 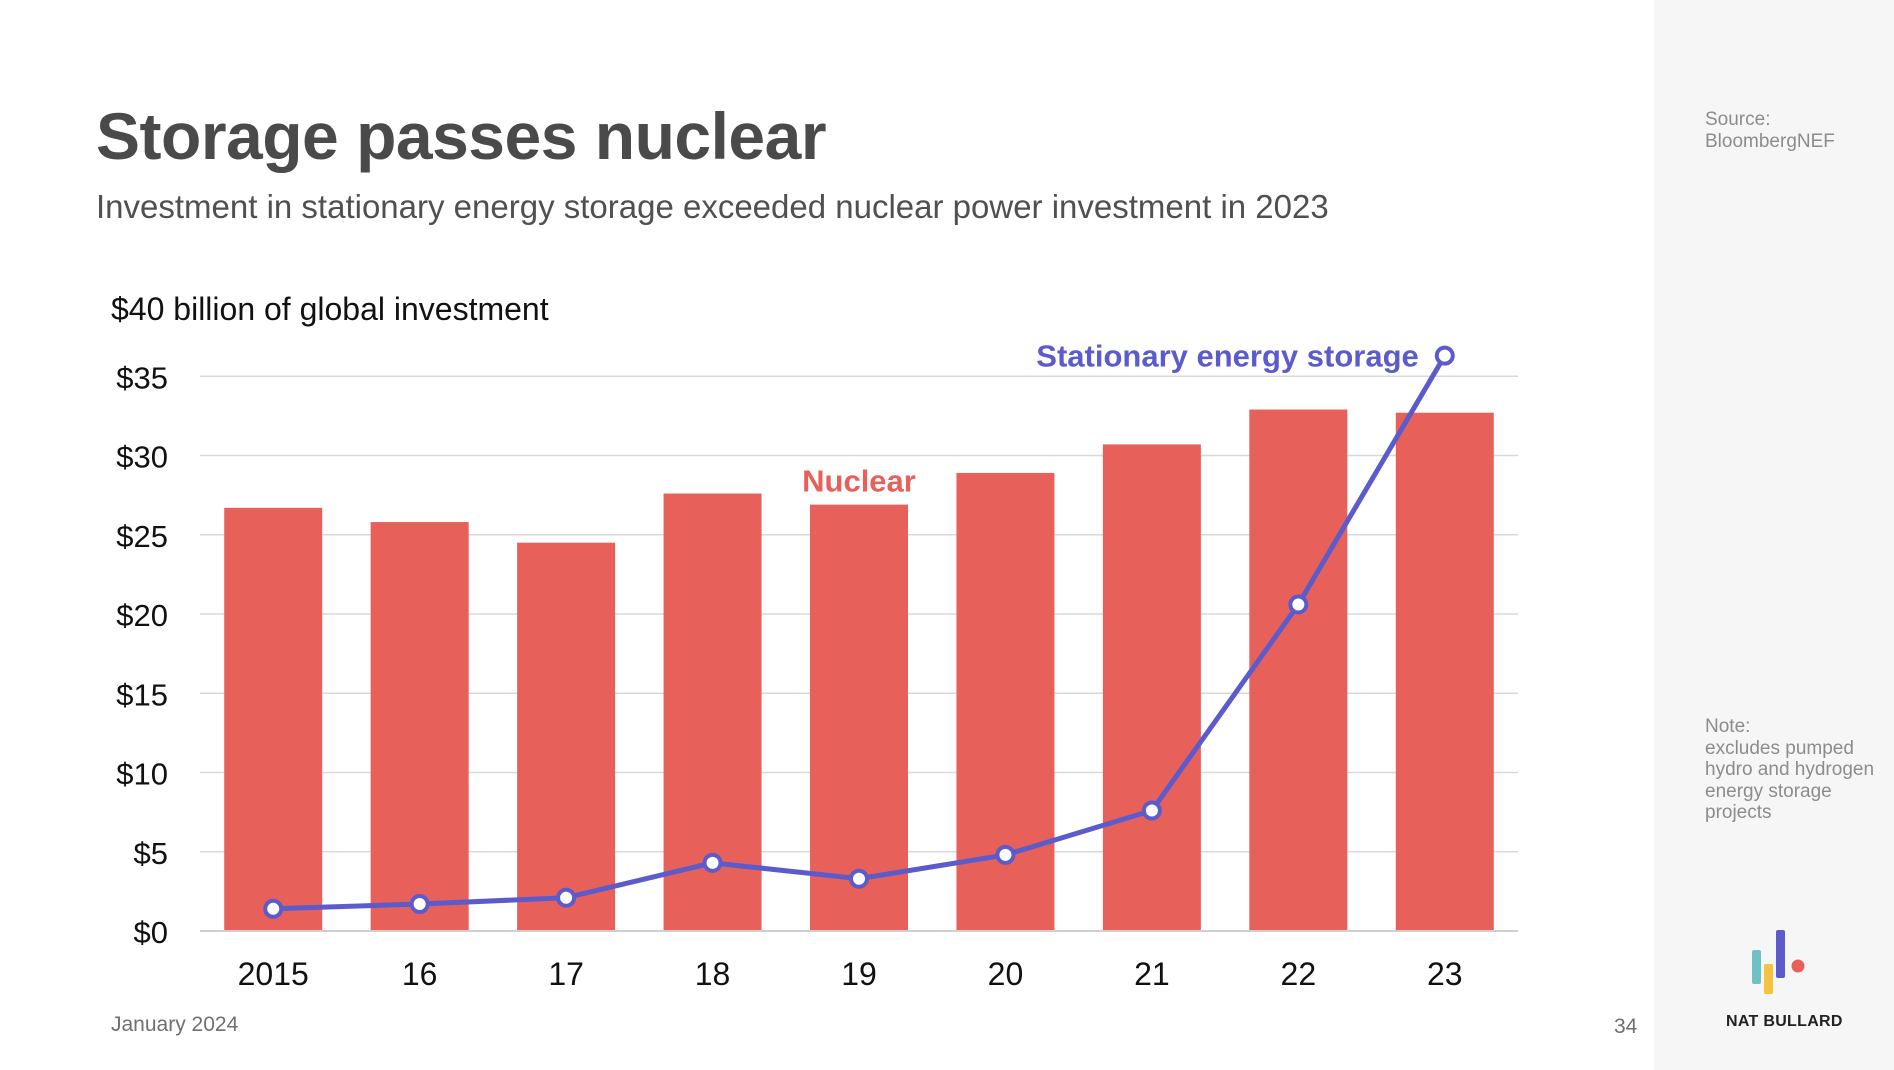 I want to click on logo-dot-red, so click(x=1798, y=966).